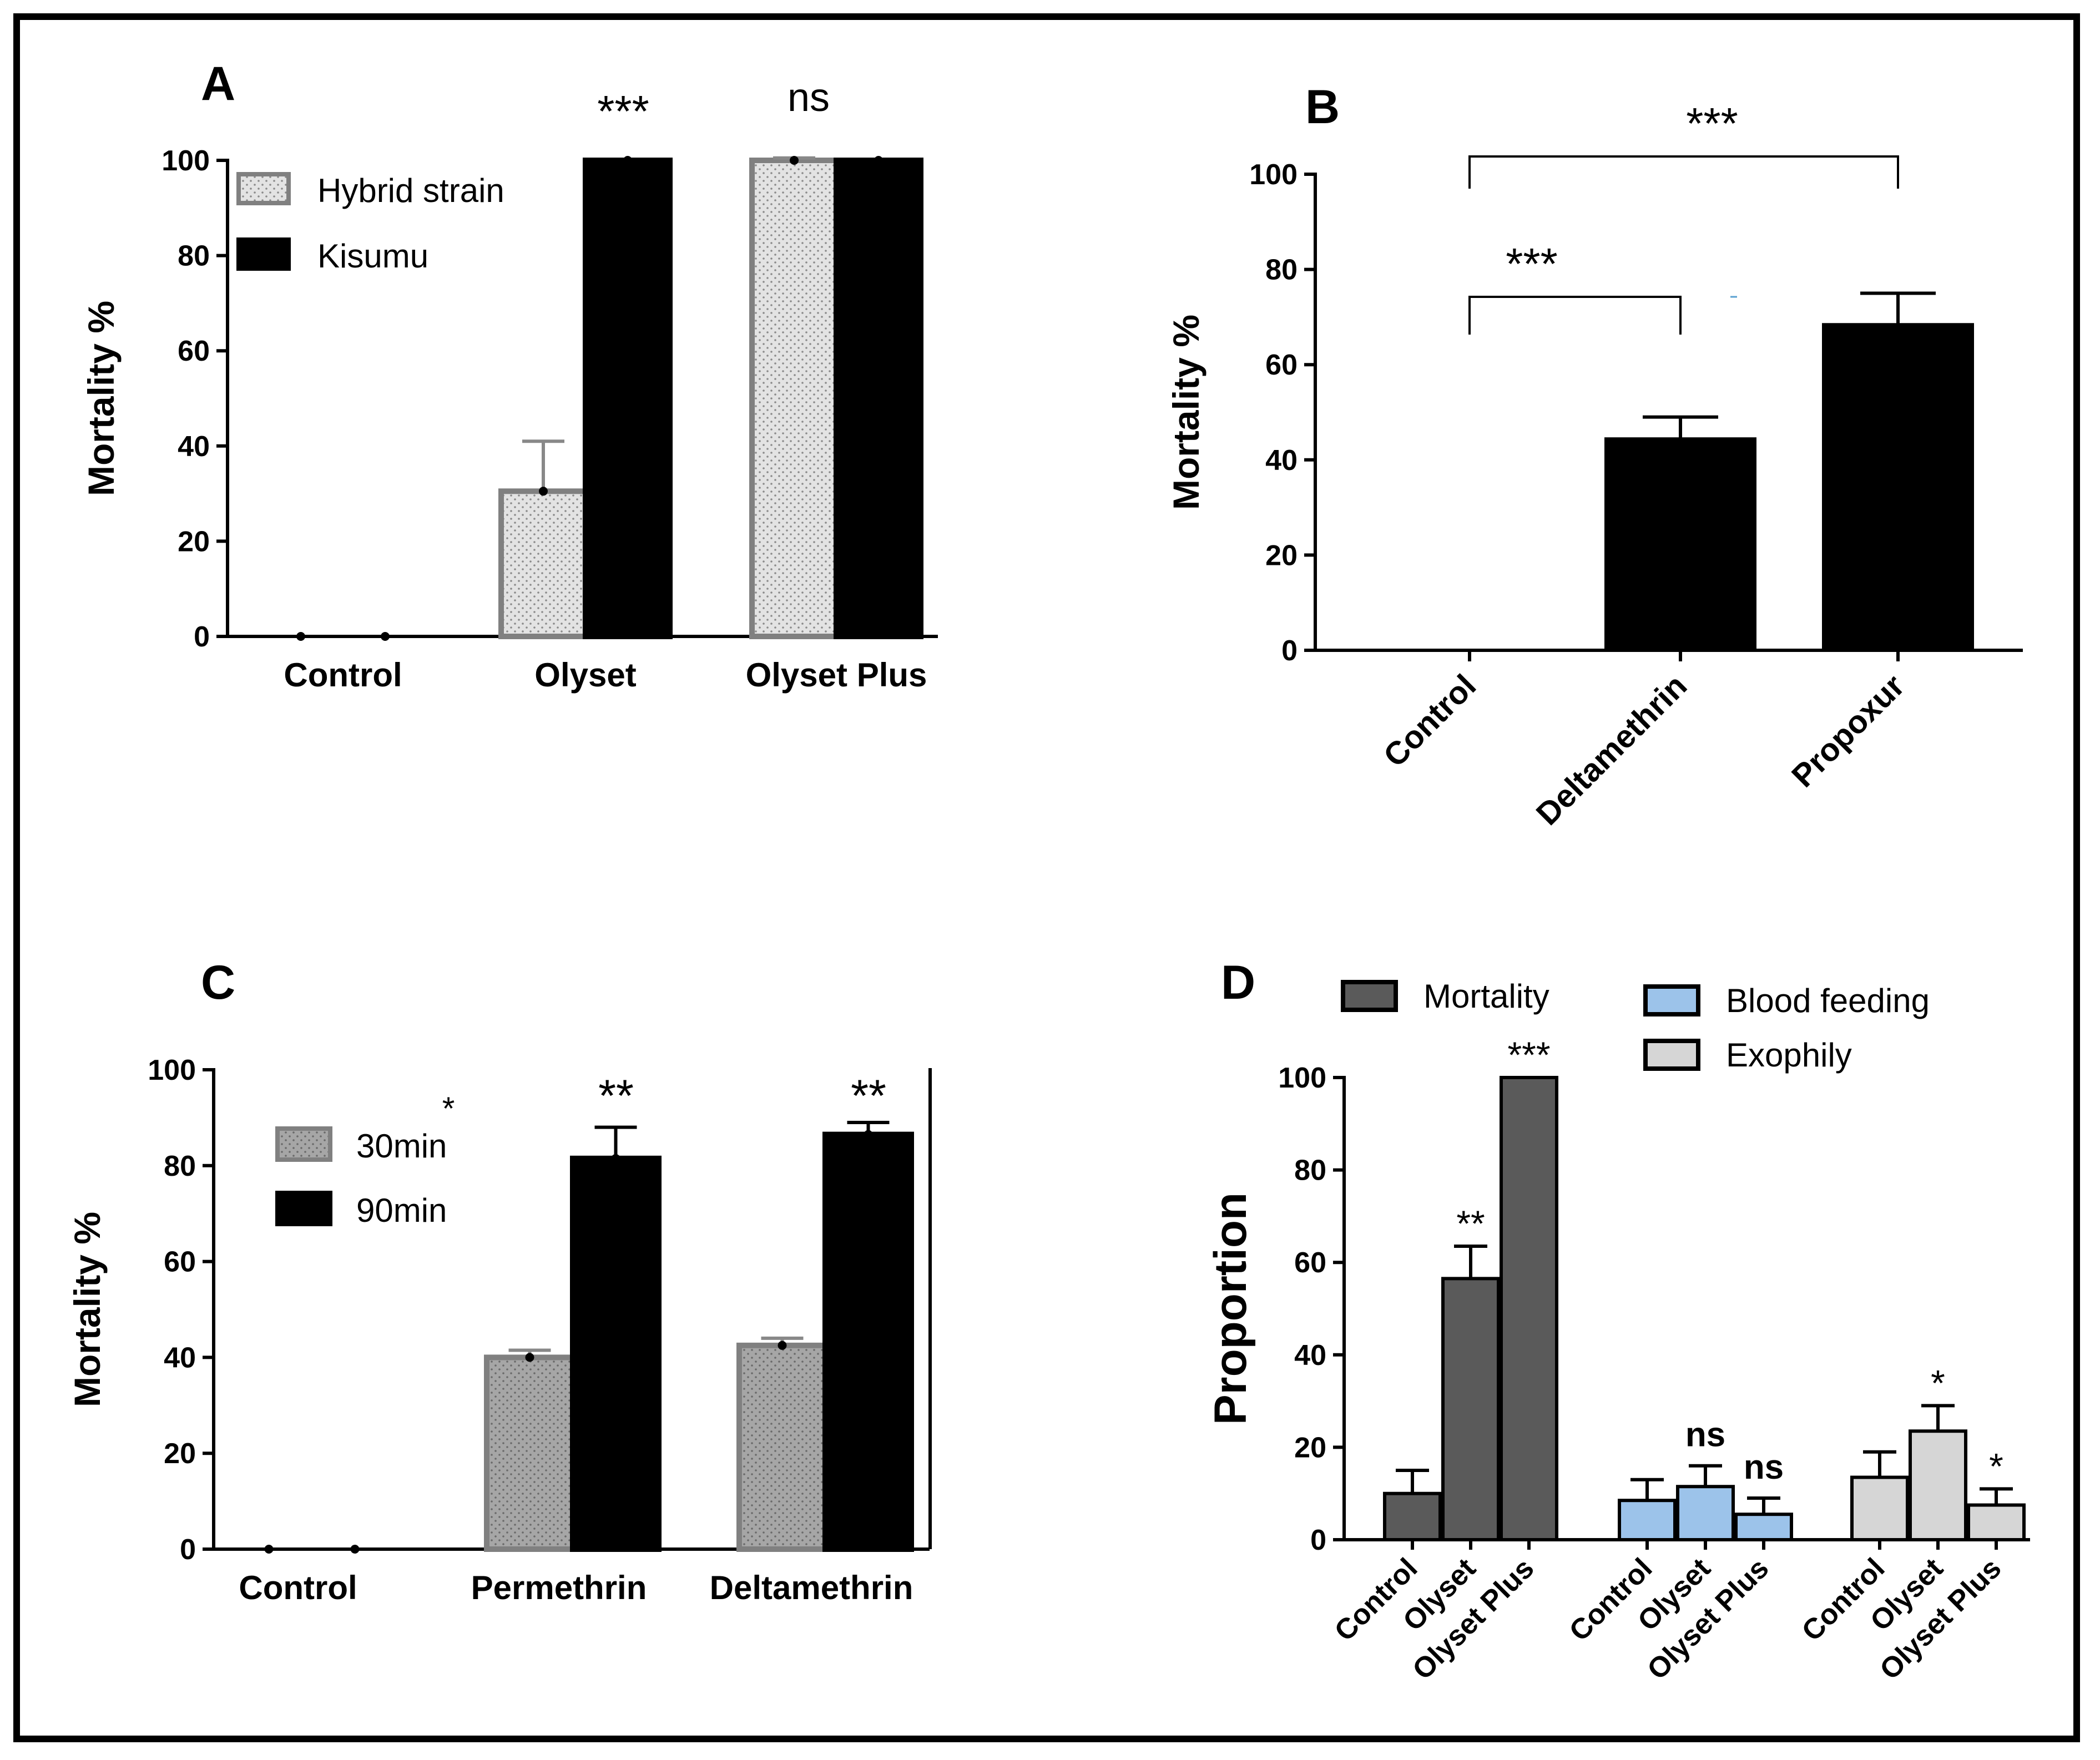 This screenshot has width=2100, height=1760. I want to click on panel-letter-b: B, so click(1322, 107).